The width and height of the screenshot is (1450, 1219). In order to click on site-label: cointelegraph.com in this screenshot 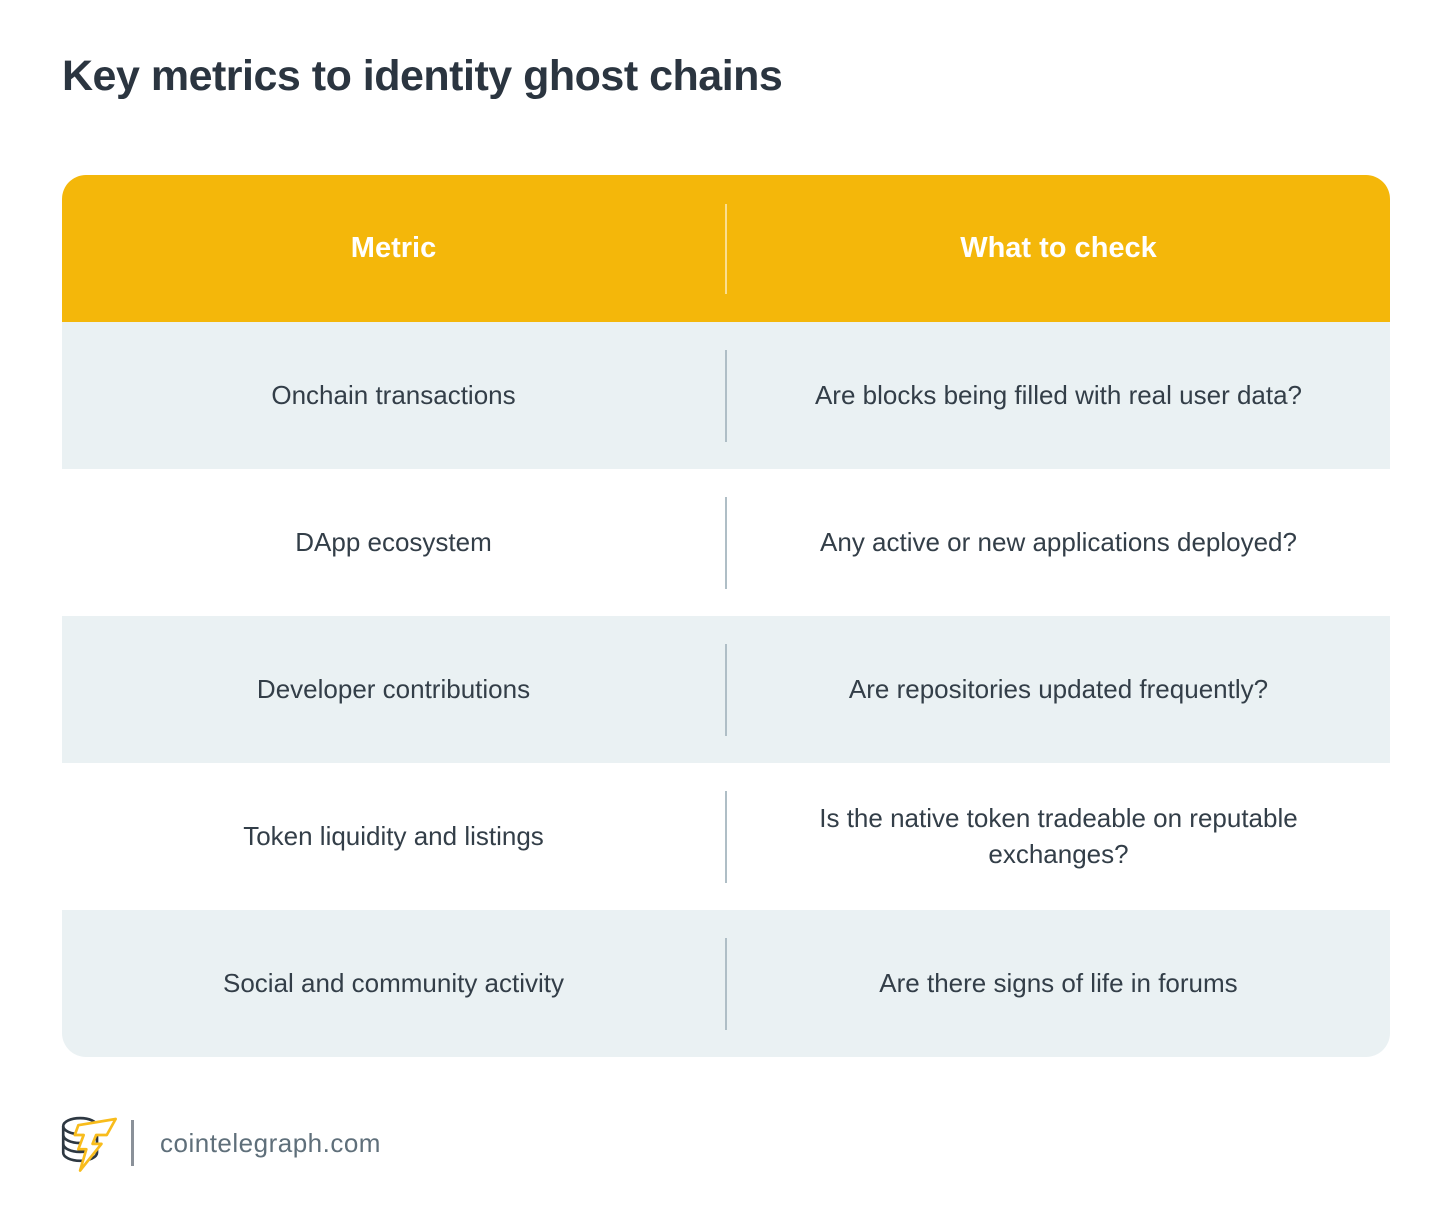, I will do `click(270, 1142)`.